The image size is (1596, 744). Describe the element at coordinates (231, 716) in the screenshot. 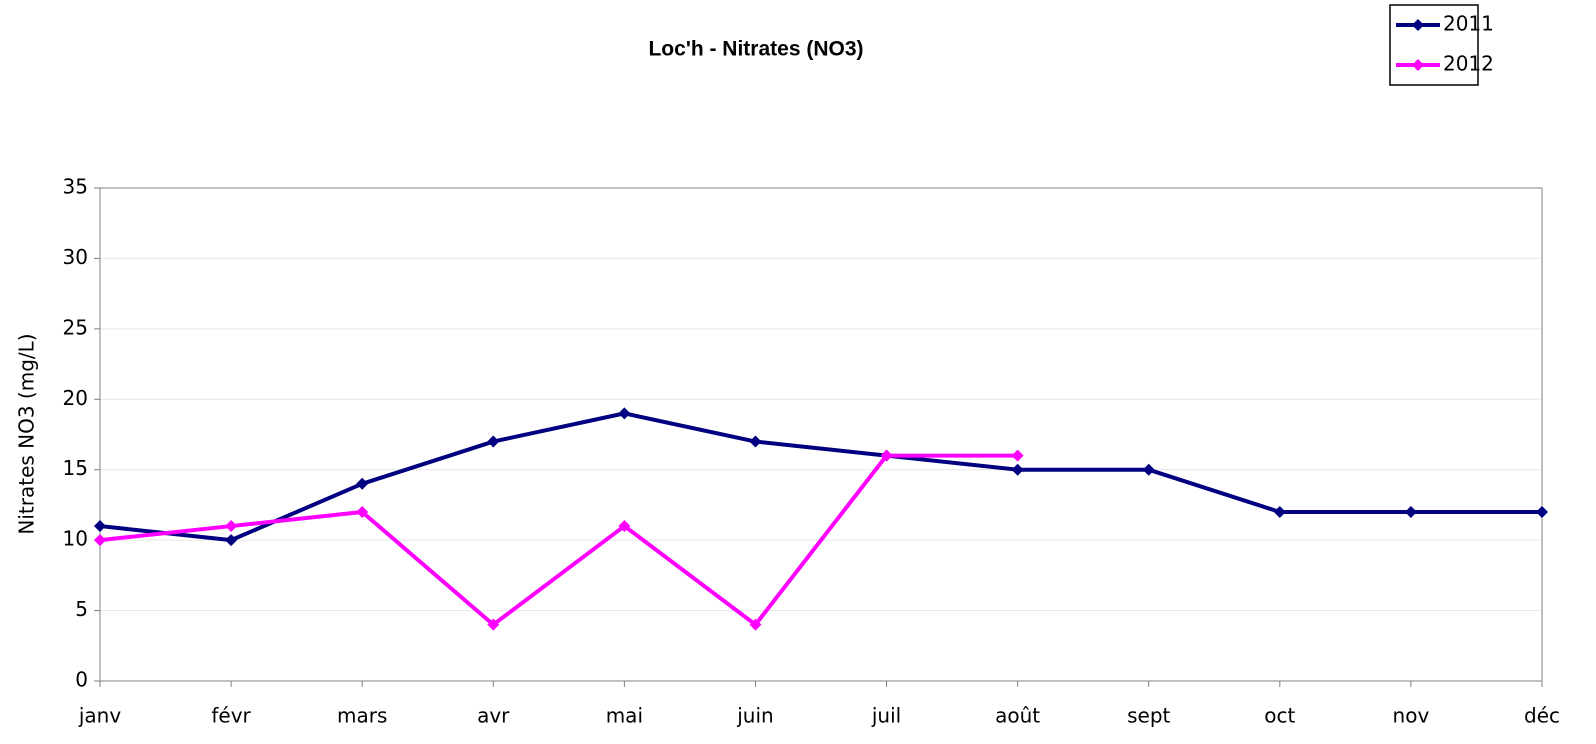

I see `x-tick-label: févr` at that location.